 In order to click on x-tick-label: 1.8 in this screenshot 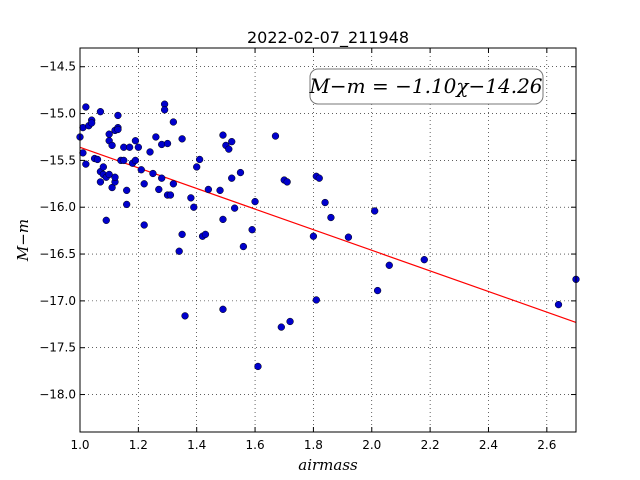, I will do `click(313, 445)`.